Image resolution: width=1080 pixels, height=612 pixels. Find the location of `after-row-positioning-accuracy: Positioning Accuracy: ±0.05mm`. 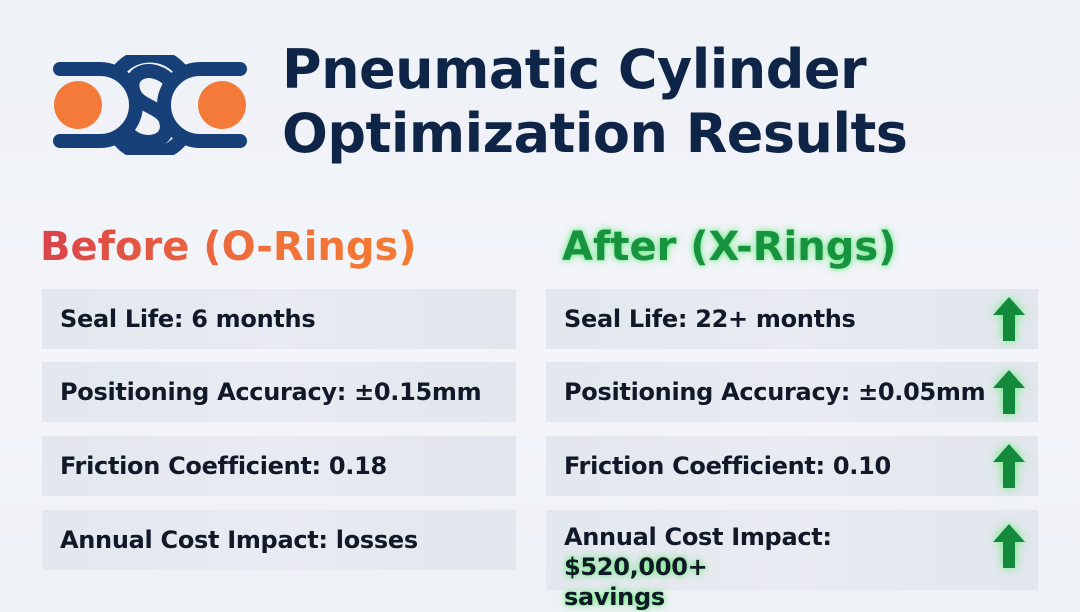

after-row-positioning-accuracy: Positioning Accuracy: ±0.05mm is located at coordinates (792, 392).